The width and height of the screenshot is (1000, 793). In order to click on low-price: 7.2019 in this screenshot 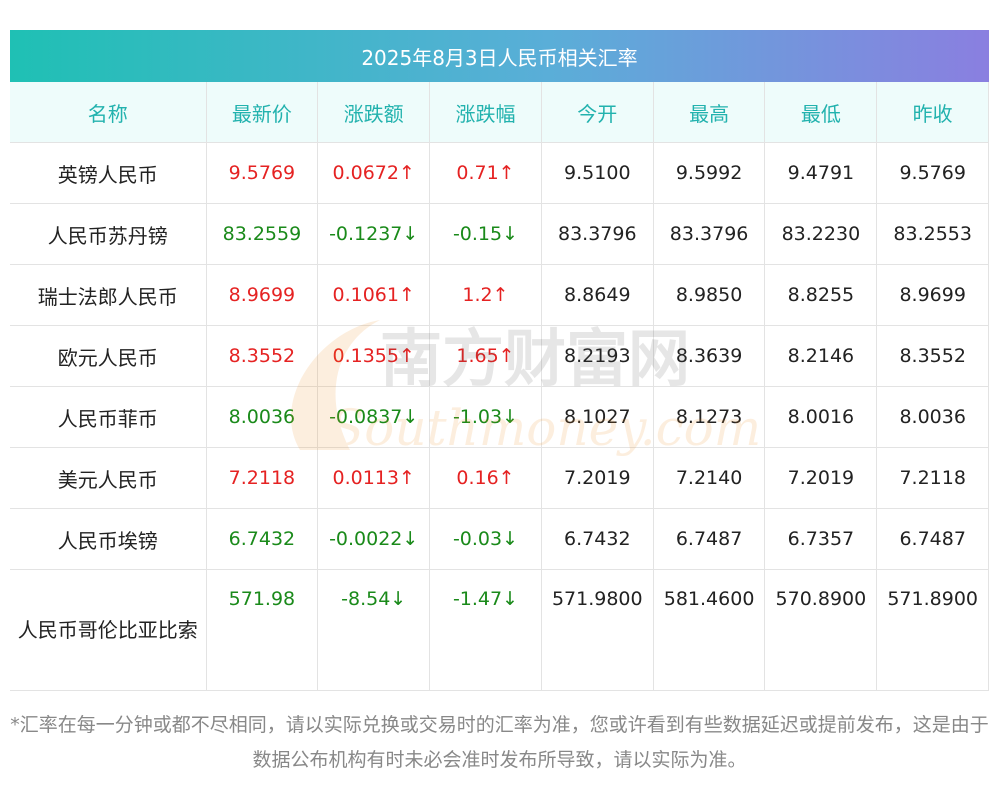, I will do `click(821, 478)`.